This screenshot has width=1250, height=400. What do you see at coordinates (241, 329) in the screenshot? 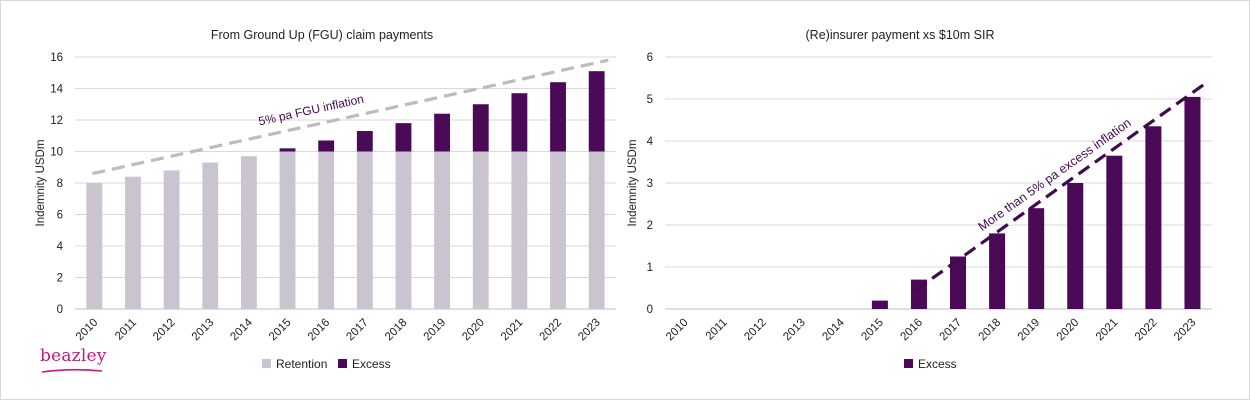
I see `chart-1-x-tick-label: 2014` at bounding box center [241, 329].